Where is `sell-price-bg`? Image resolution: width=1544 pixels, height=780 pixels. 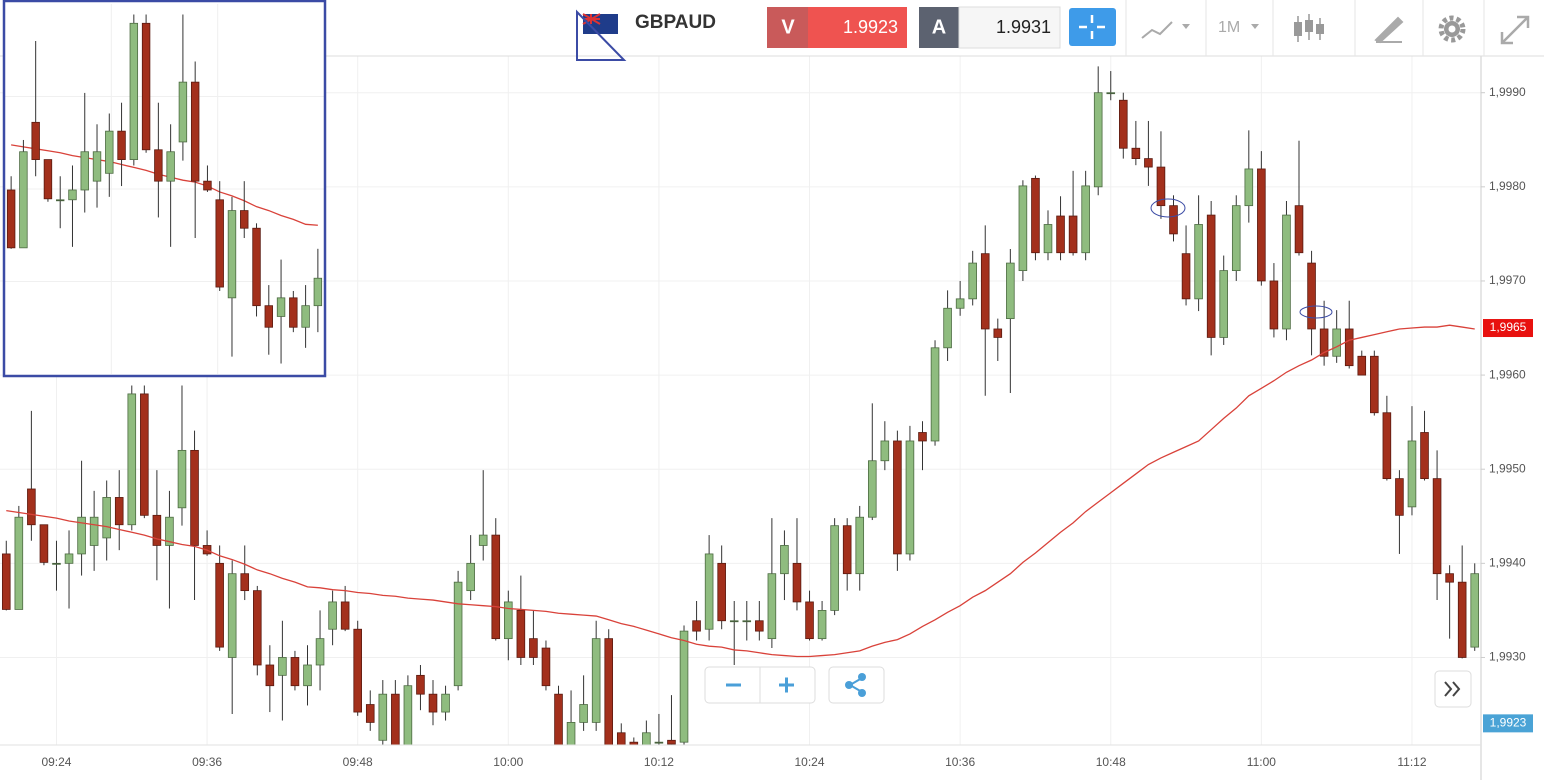 sell-price-bg is located at coordinates (857, 27).